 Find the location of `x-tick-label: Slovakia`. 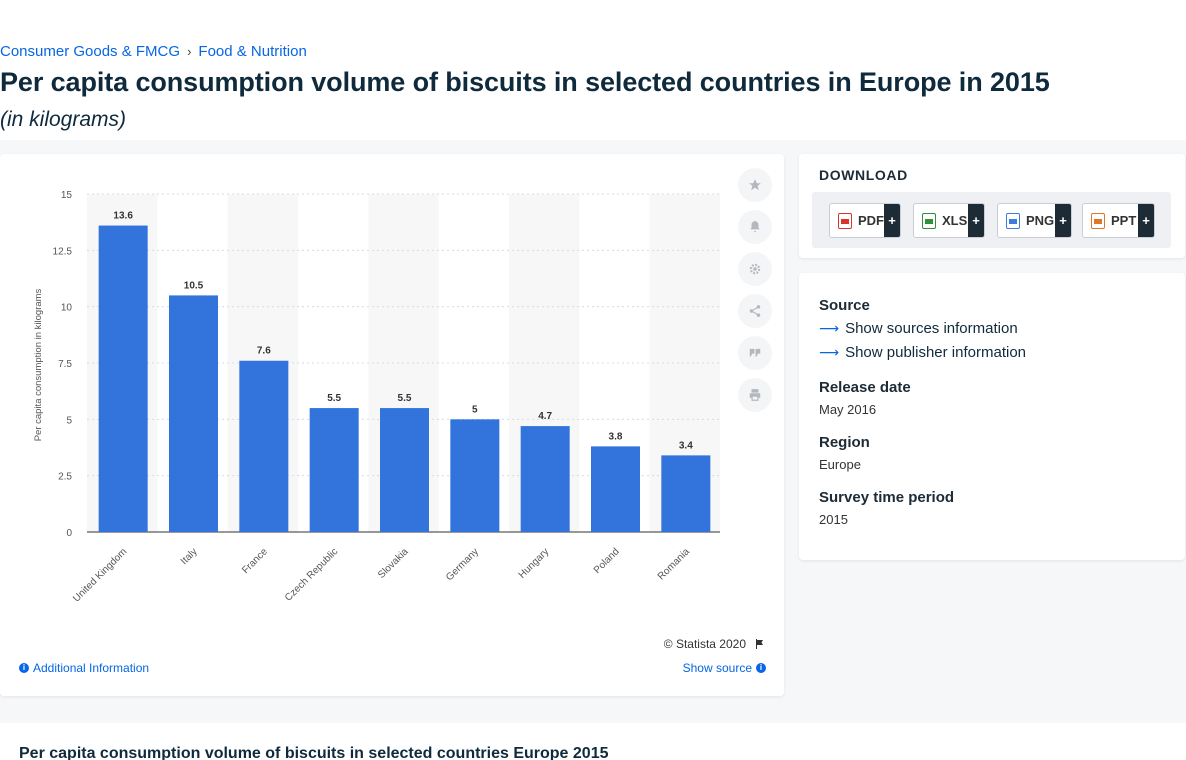

x-tick-label: Slovakia is located at coordinates (393, 563).